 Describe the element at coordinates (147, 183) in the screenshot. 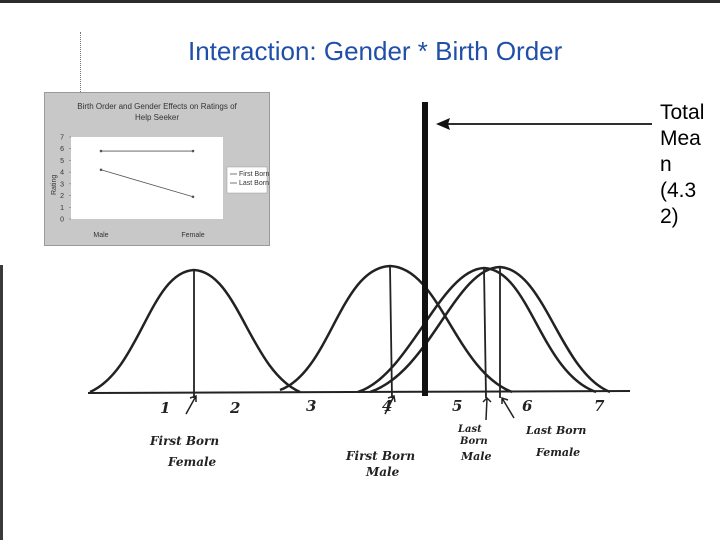

I see `series-line` at that location.